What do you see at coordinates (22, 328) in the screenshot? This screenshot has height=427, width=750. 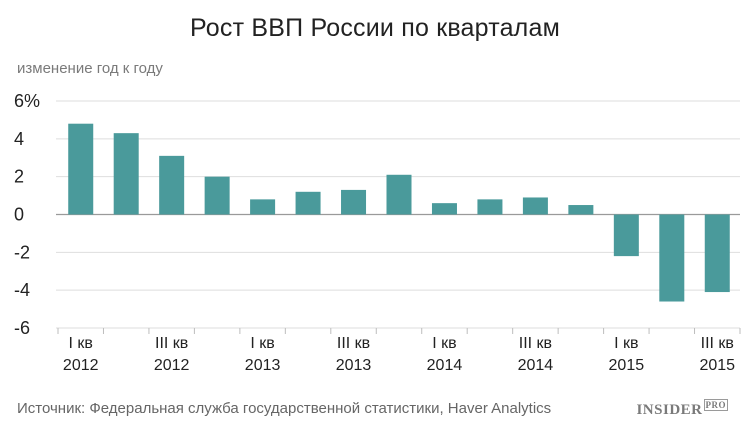 I see `y-tick-label: -6` at bounding box center [22, 328].